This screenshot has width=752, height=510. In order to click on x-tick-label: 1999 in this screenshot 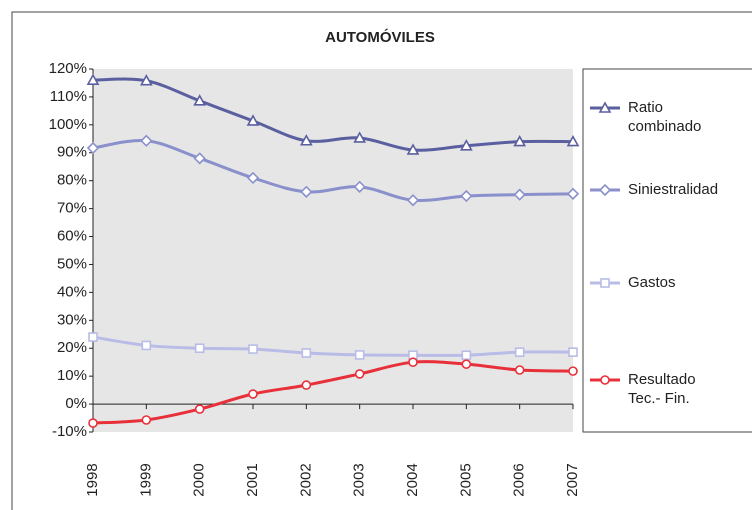, I will do `click(145, 479)`.